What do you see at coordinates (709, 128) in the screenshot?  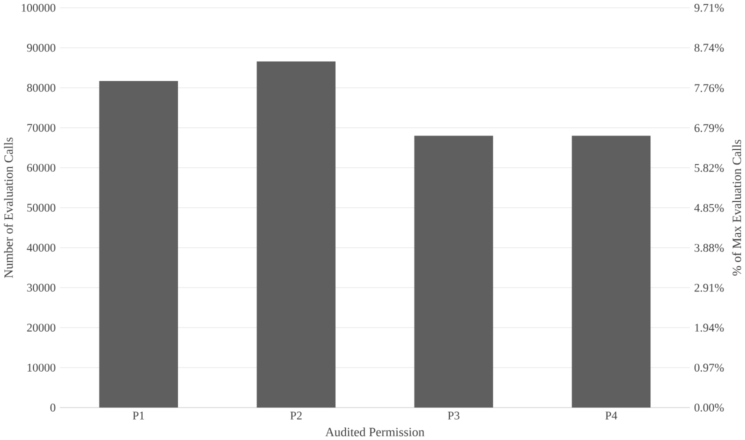 I see `y2-tick-label: 6.79%` at bounding box center [709, 128].